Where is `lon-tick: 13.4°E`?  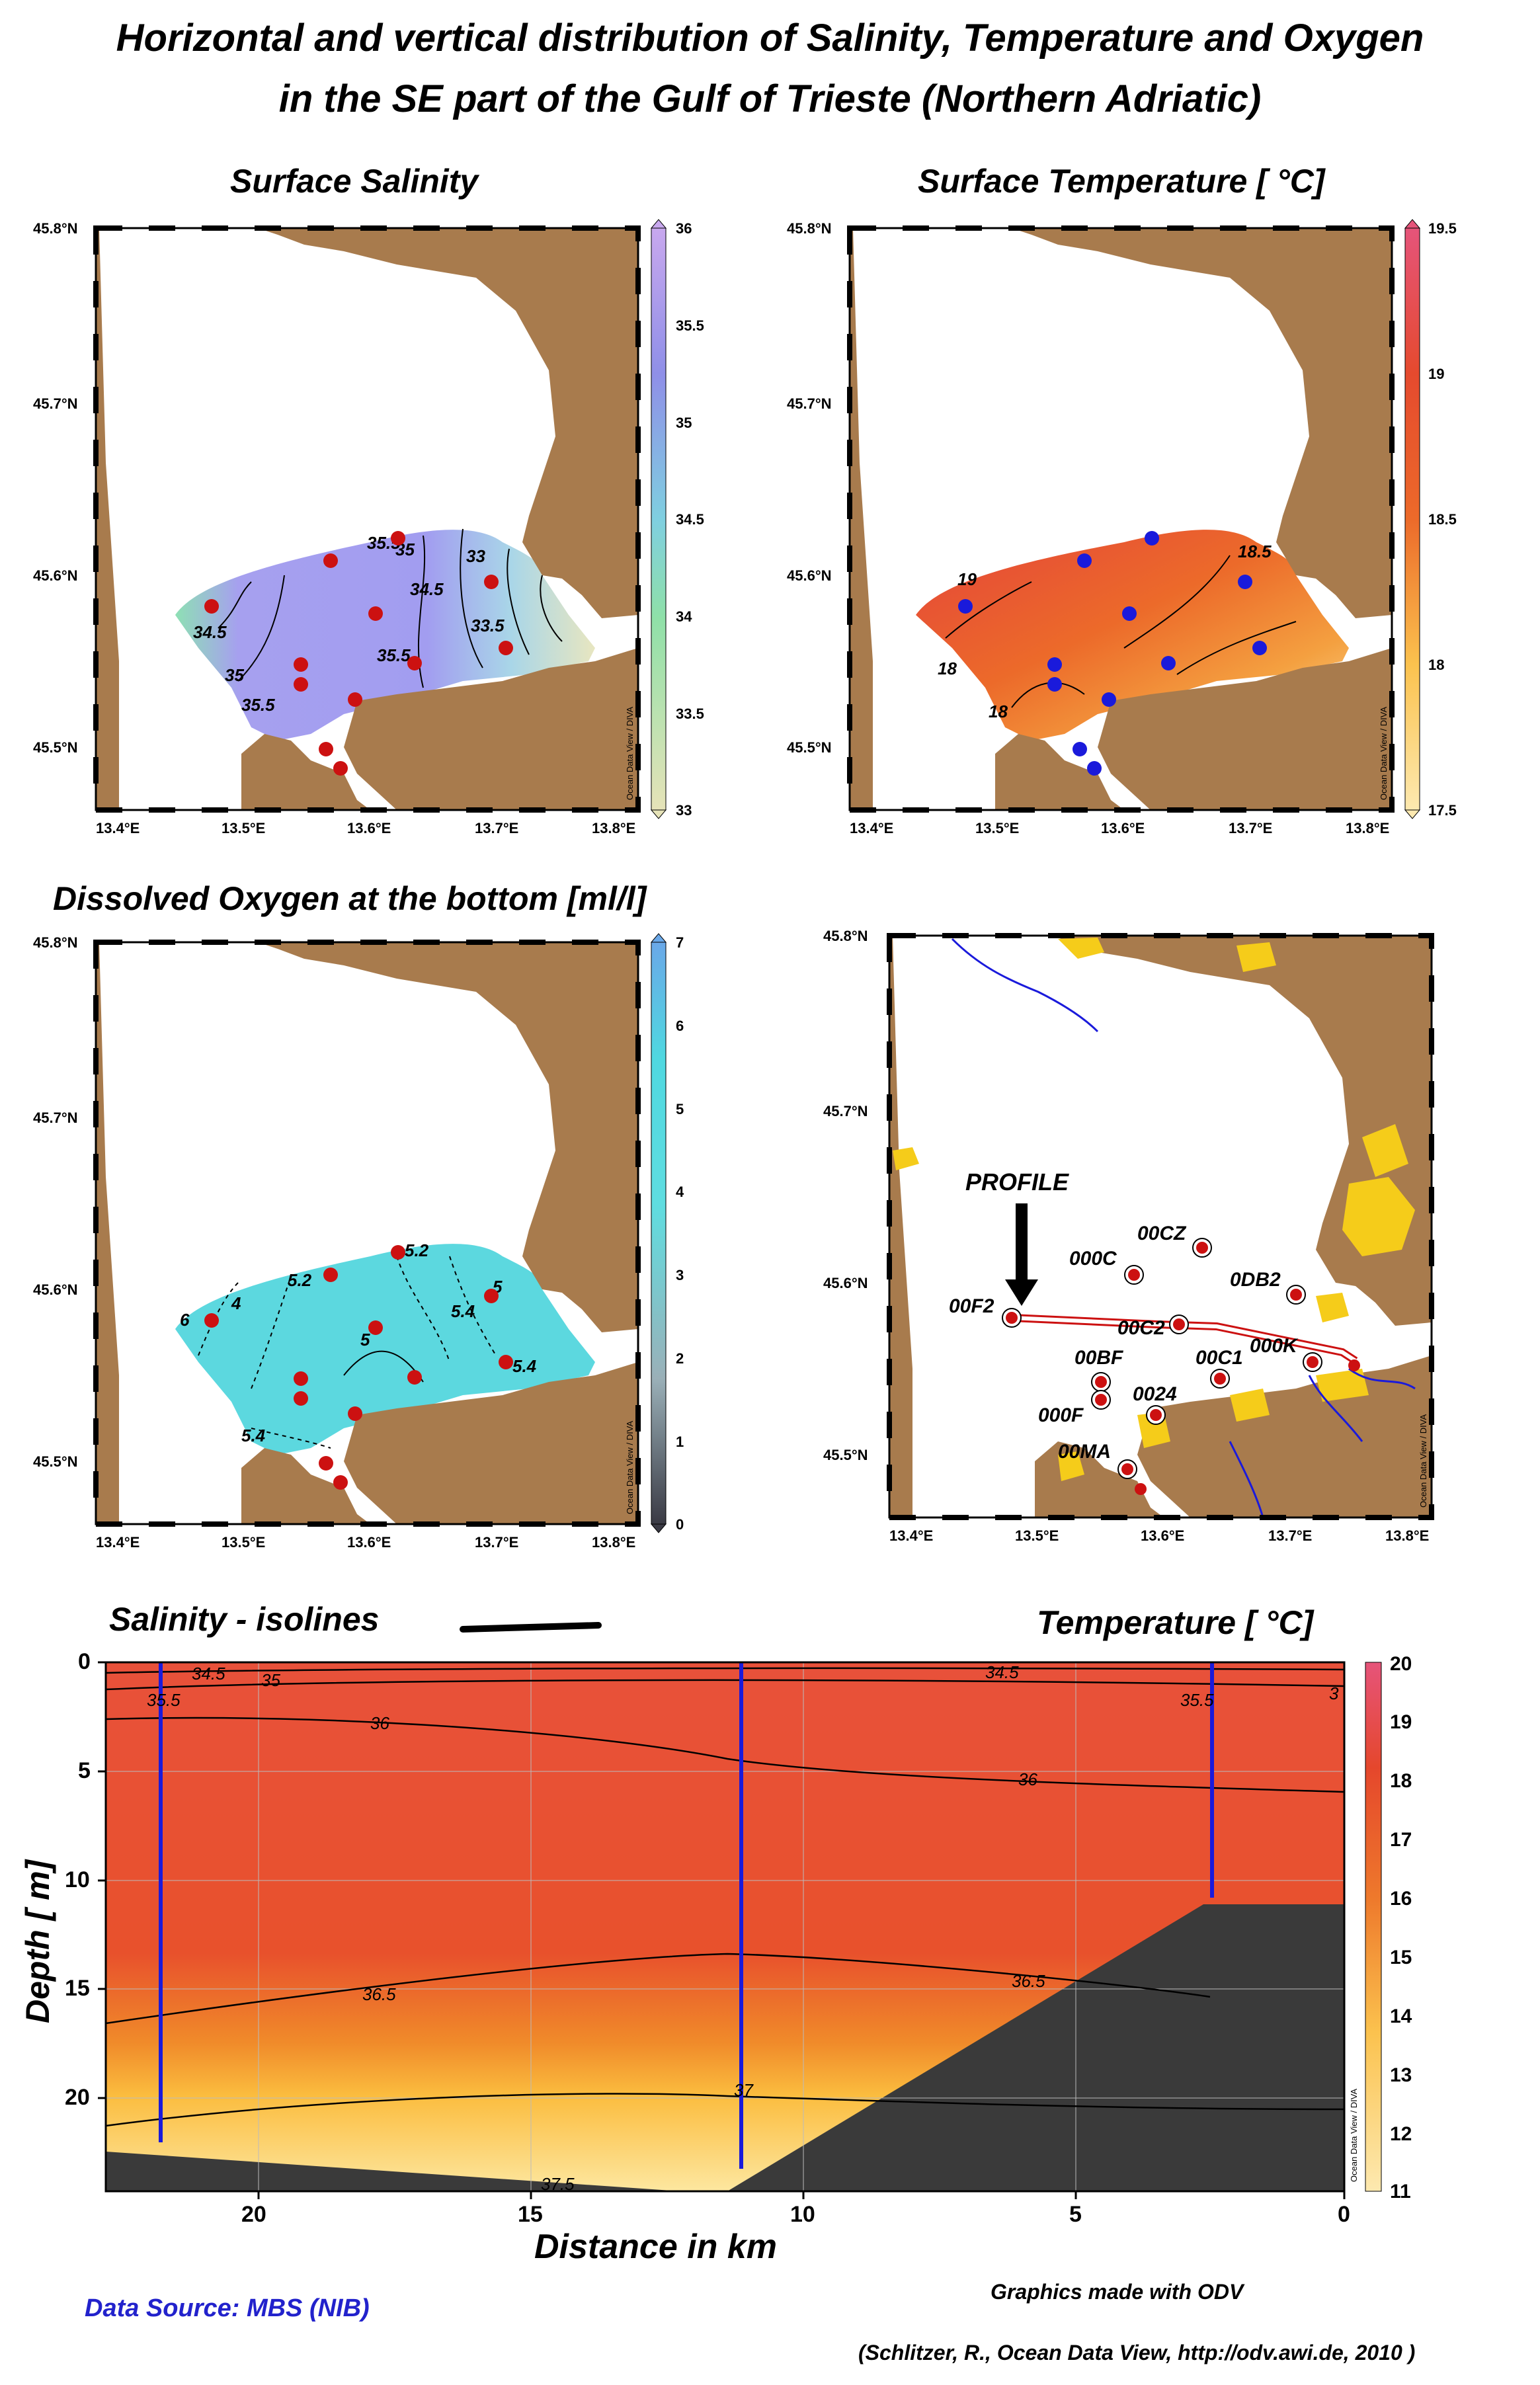
lon-tick: 13.4°E is located at coordinates (118, 828).